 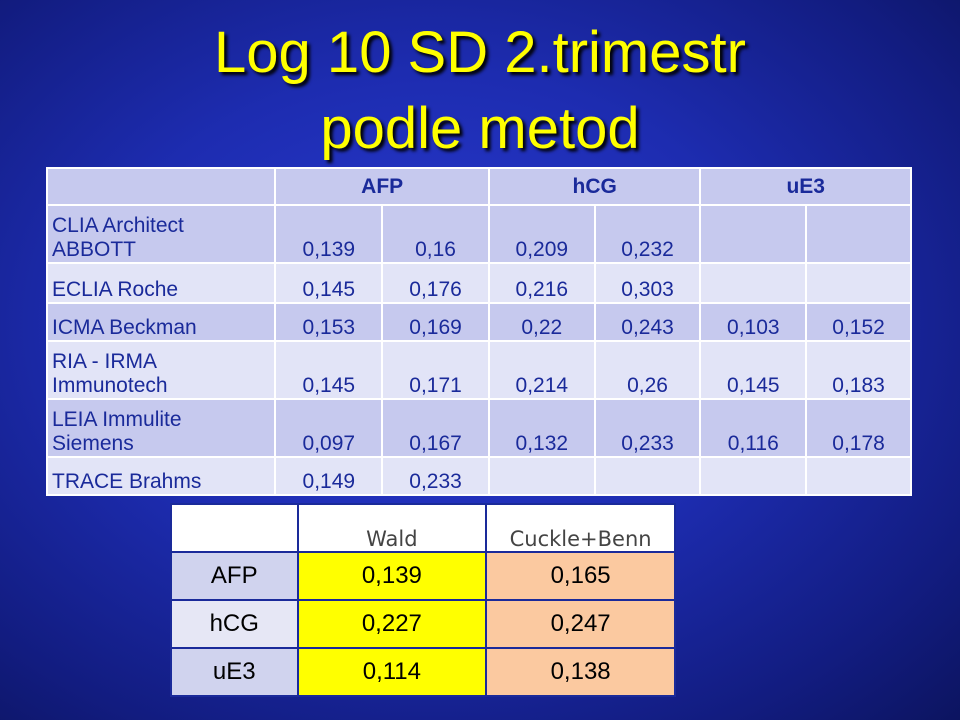 I want to click on header-cell-empty, so click(x=161, y=186).